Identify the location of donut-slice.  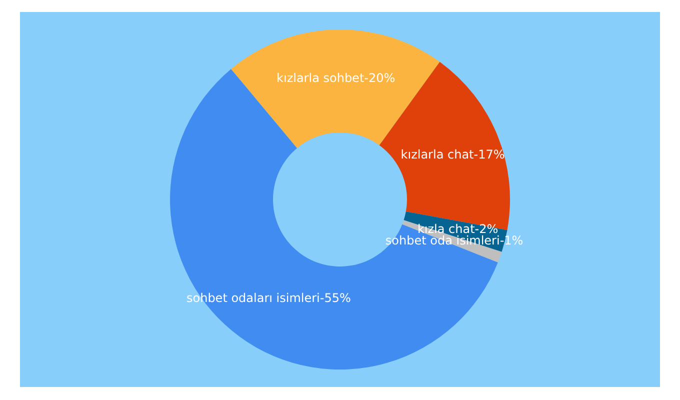
(335, 89).